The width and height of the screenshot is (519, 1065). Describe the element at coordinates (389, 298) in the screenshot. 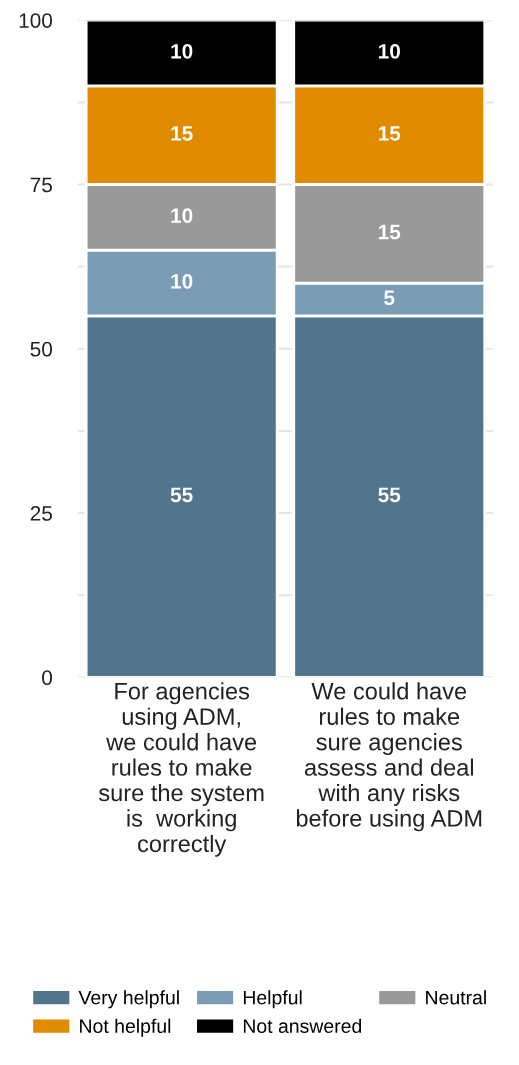

I see `data-label: 5` at that location.